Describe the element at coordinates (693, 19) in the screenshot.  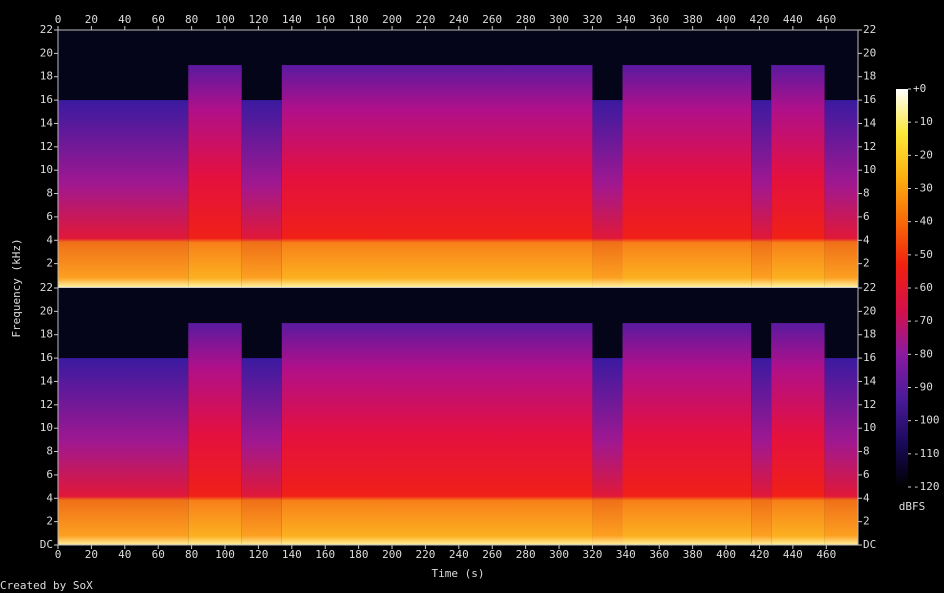
I see `x-tick-label-top: 380` at that location.